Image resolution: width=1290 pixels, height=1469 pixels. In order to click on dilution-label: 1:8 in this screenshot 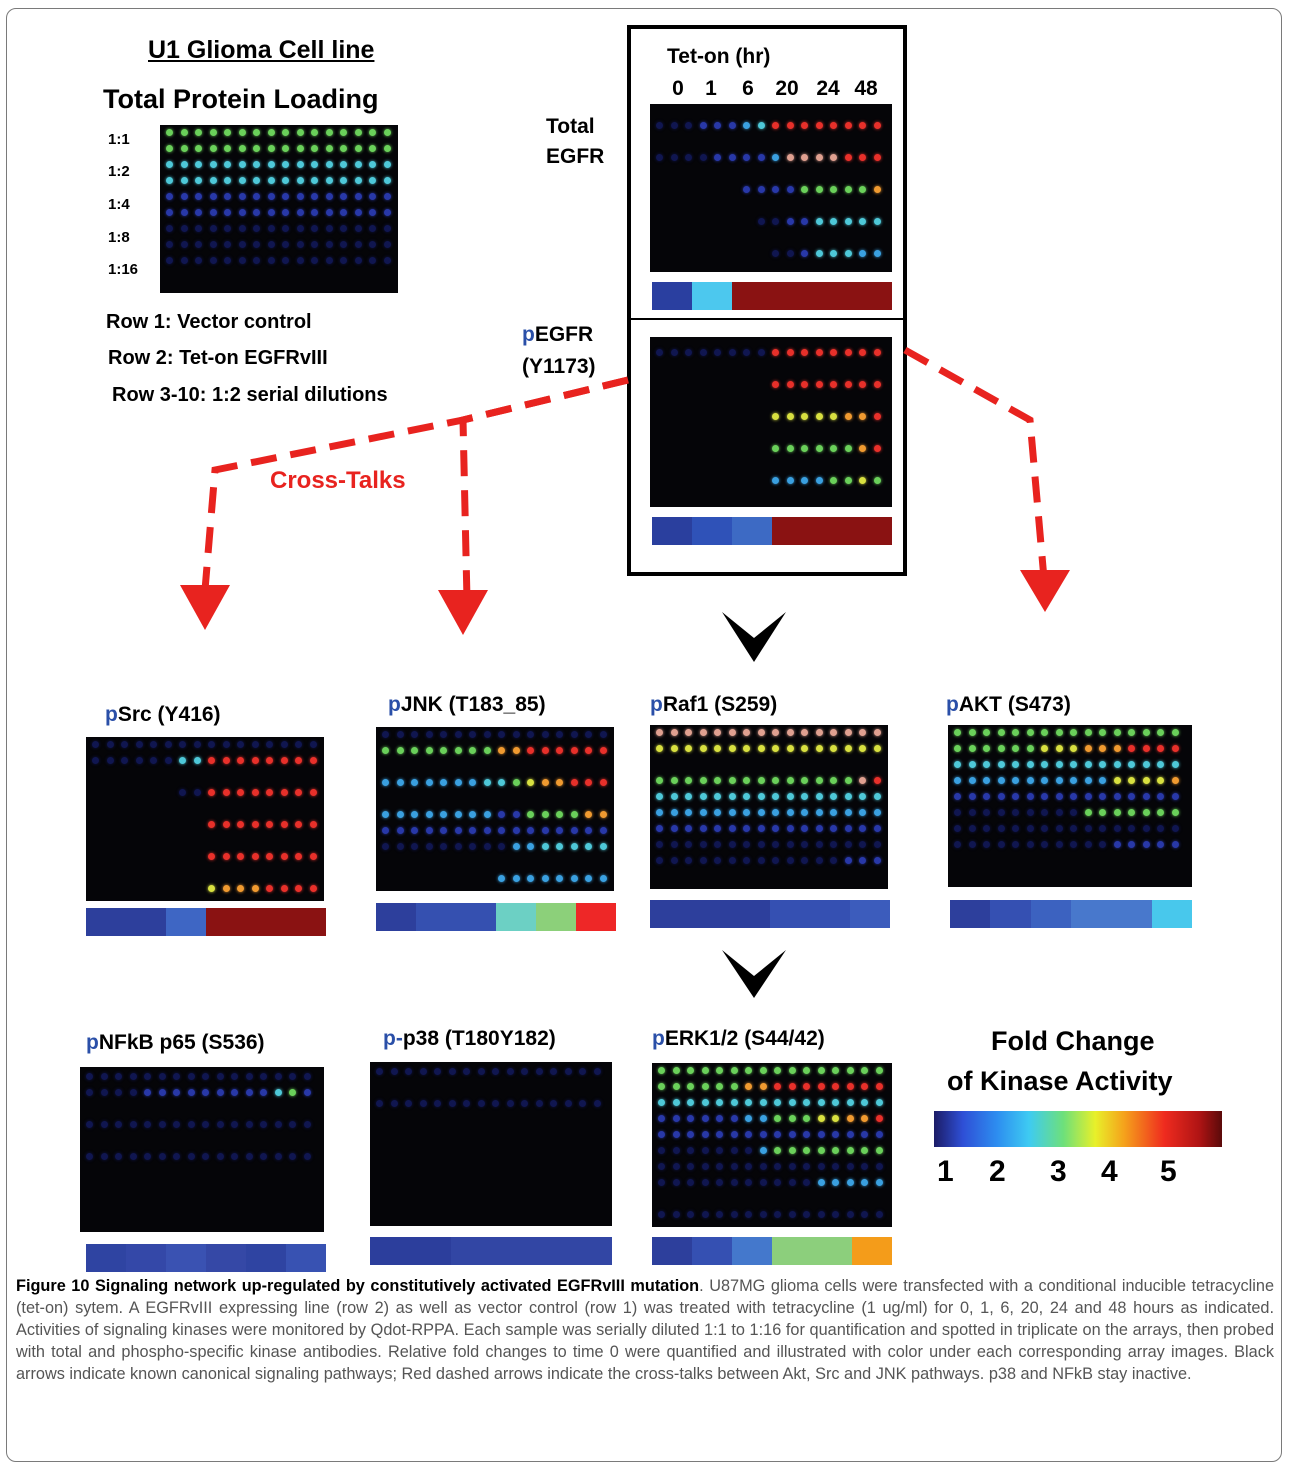, I will do `click(119, 237)`.